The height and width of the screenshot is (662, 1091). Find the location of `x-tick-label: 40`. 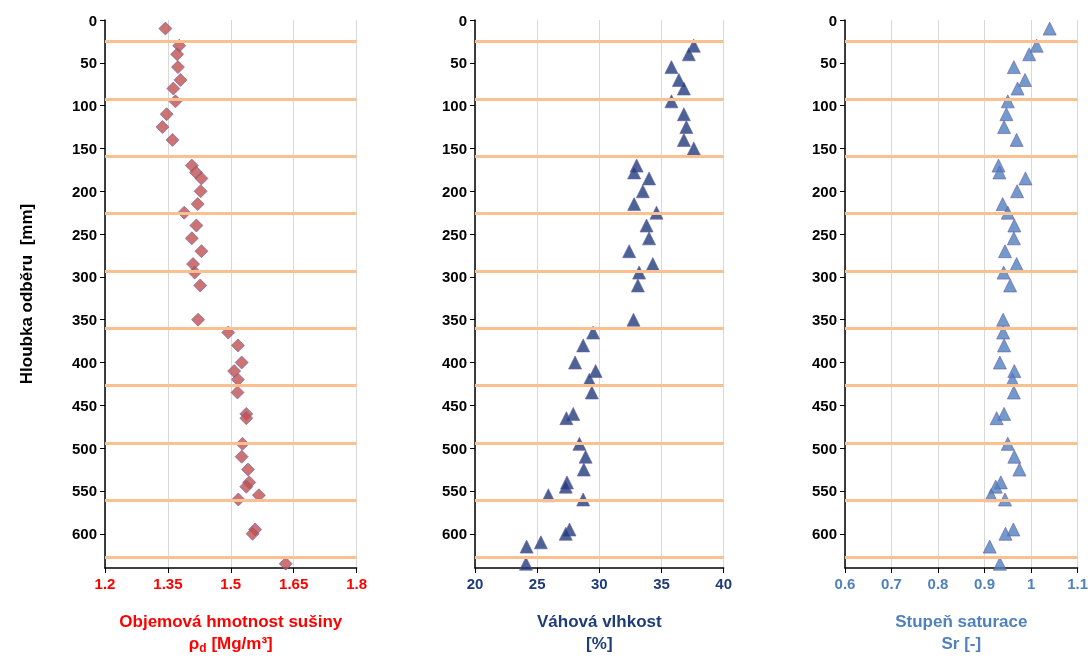

x-tick-label: 40 is located at coordinates (723, 583).